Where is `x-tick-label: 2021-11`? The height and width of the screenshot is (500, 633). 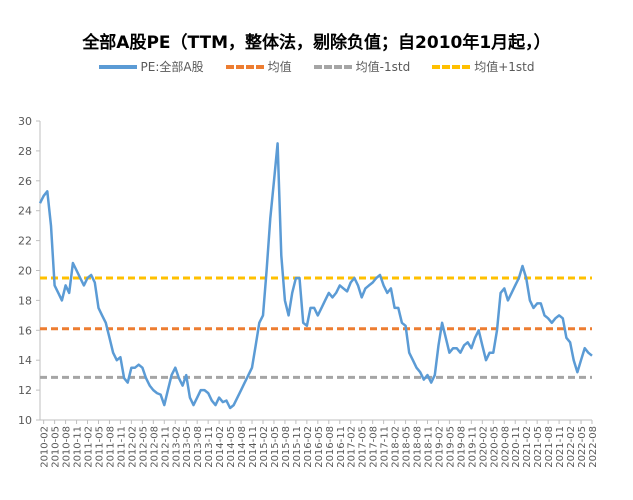
x-tick-label: 2021-11 is located at coordinates (560, 447).